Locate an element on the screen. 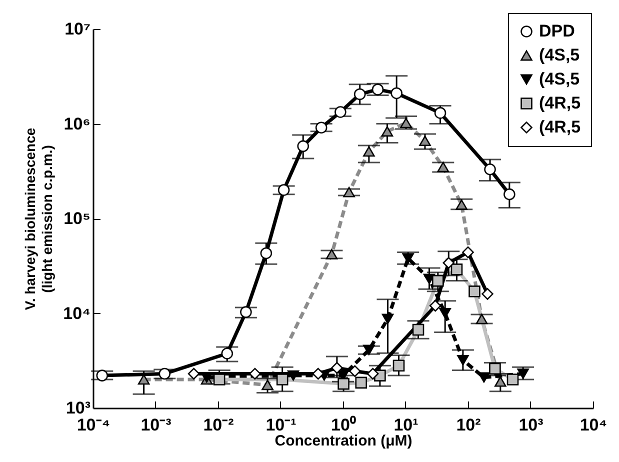  x-tick-label: 10⁻¹ is located at coordinates (281, 425).